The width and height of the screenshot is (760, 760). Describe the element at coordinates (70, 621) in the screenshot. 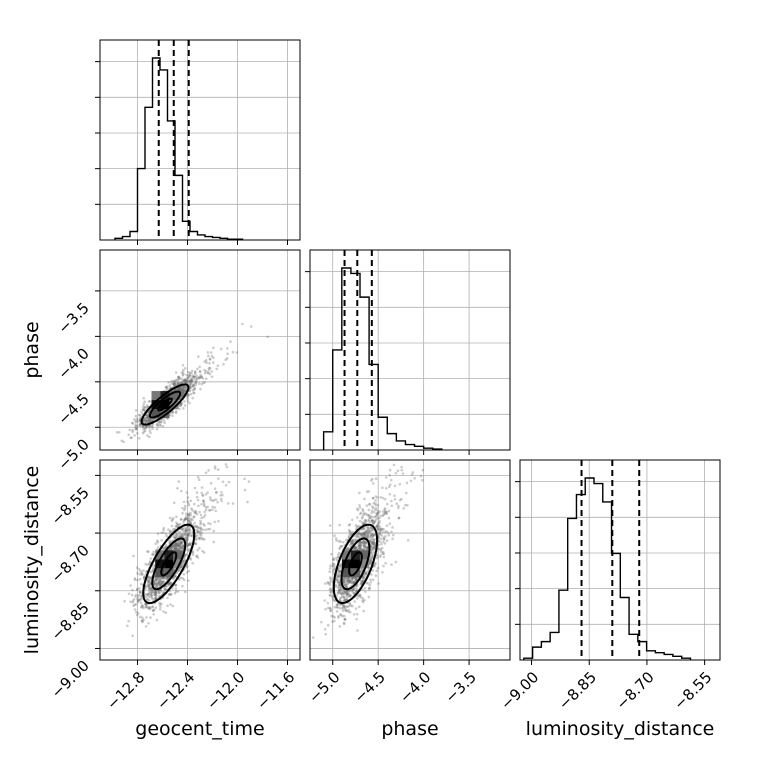

I see `y-tick-label: −8.85` at that location.